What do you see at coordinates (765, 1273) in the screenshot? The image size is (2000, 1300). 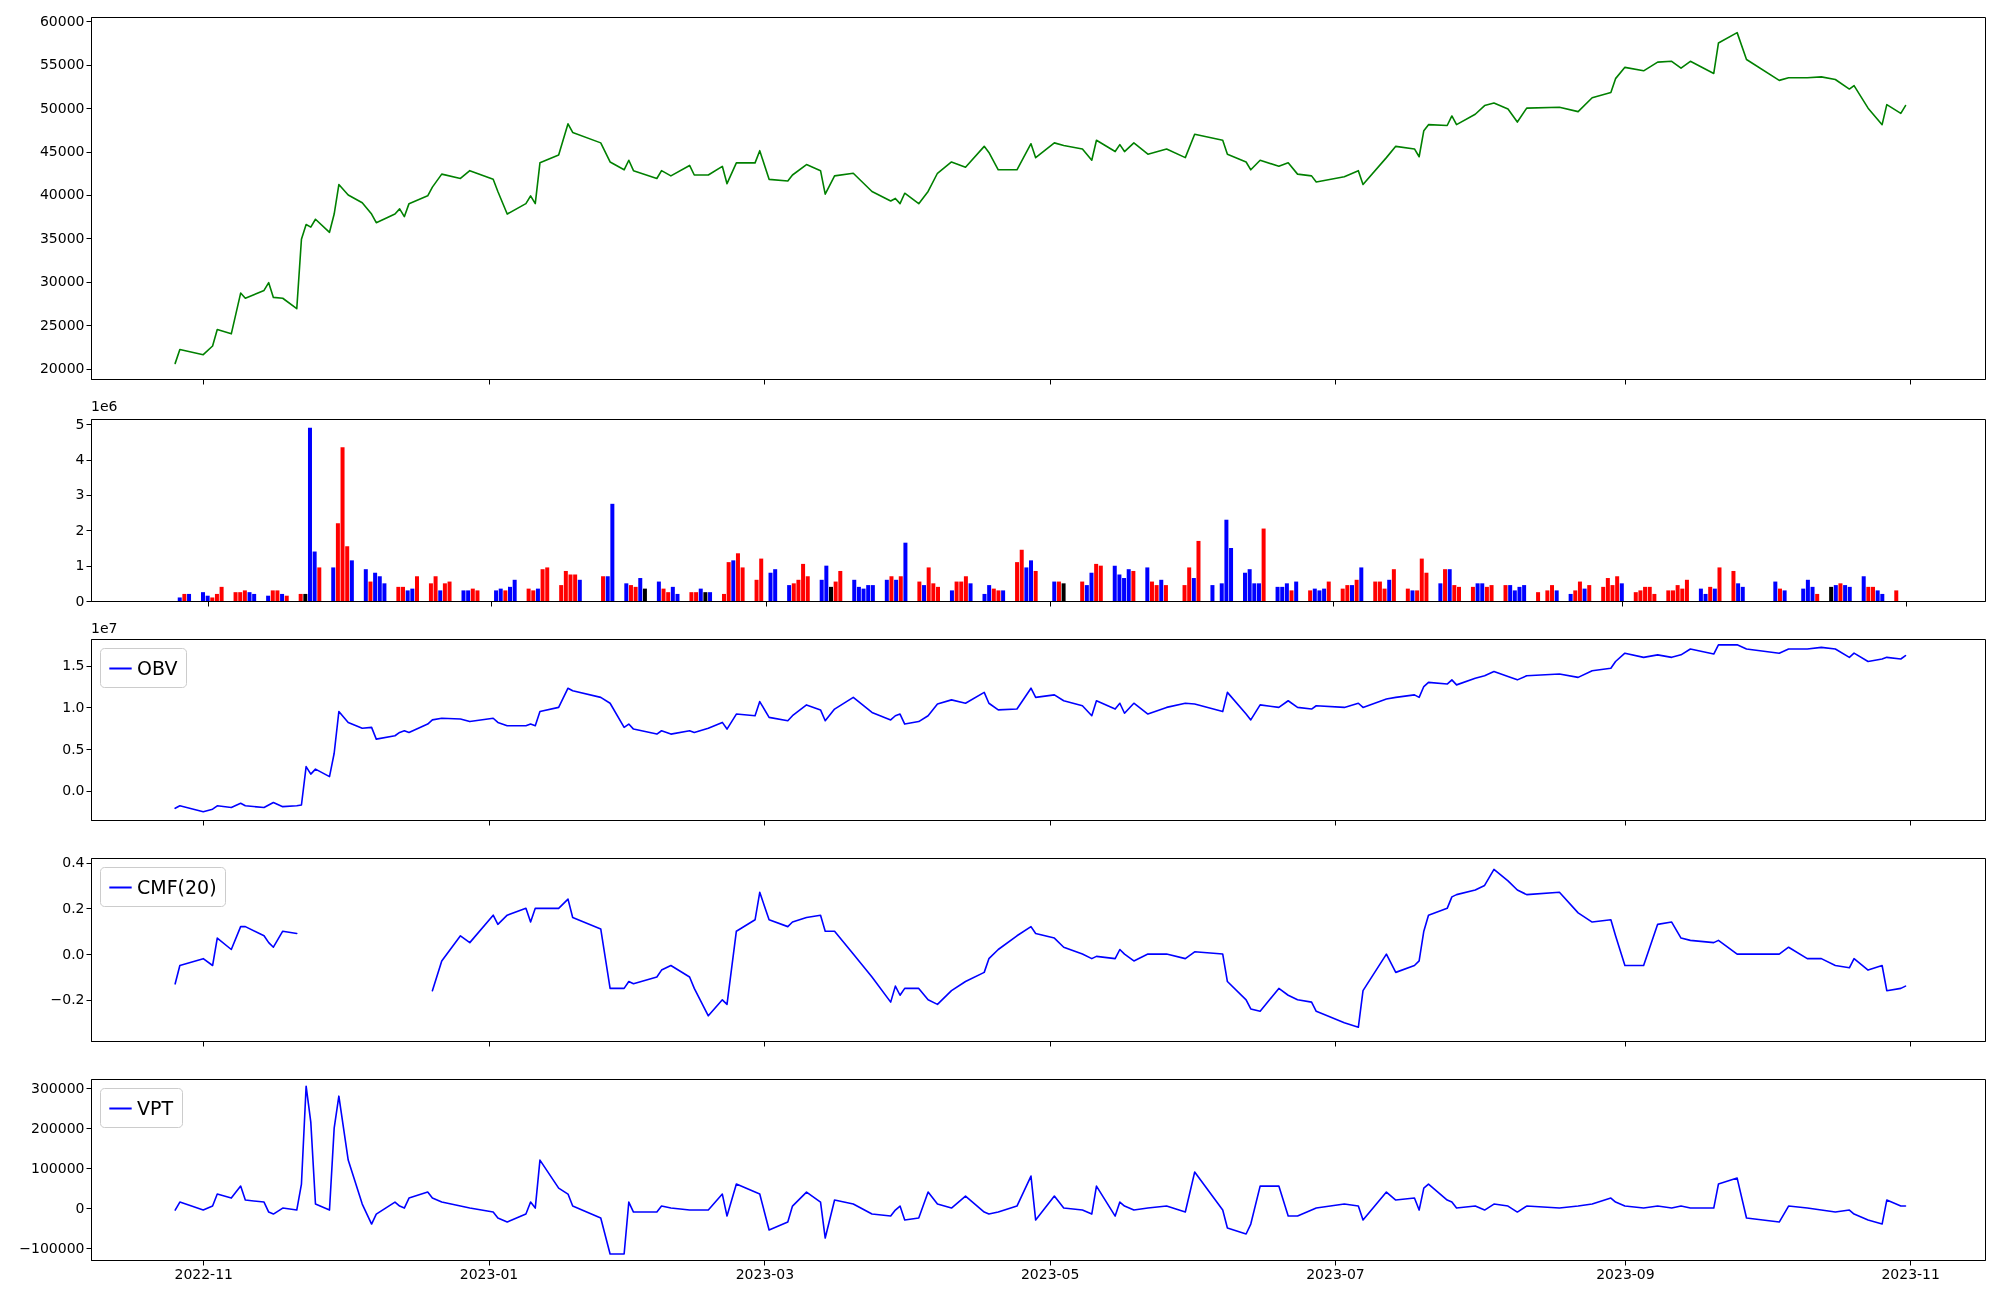 I see `x-tick-label: 2023-03` at bounding box center [765, 1273].